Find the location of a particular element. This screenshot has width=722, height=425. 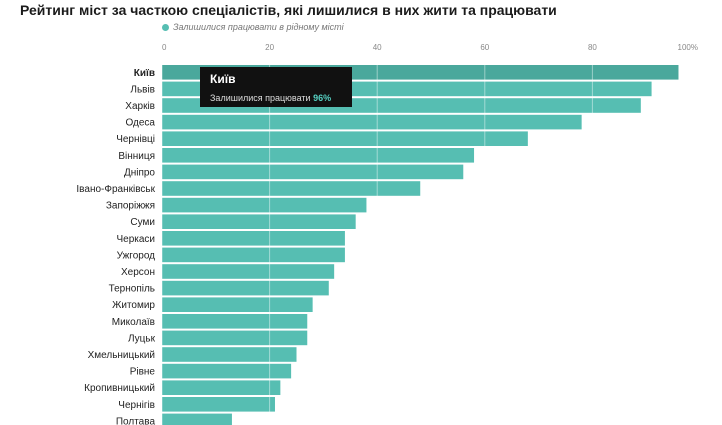

tooltip: Київ Залишилися працювати 96% is located at coordinates (276, 87).